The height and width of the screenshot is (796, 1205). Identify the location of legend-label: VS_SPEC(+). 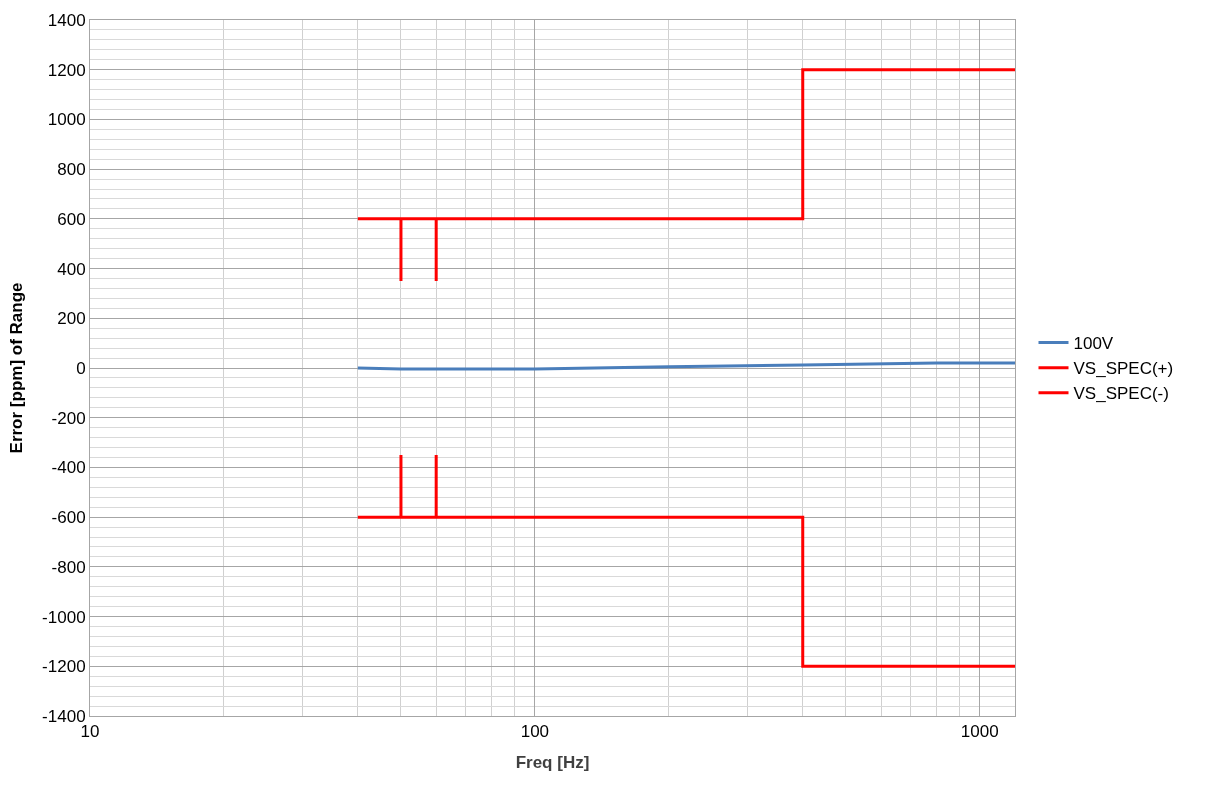
(1123, 369).